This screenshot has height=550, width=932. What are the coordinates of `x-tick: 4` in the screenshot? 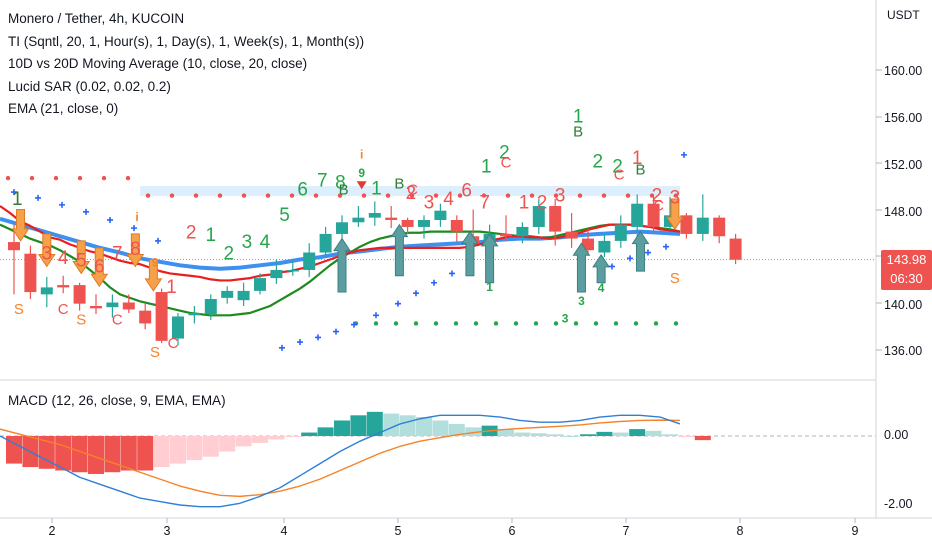 It's located at (284, 531).